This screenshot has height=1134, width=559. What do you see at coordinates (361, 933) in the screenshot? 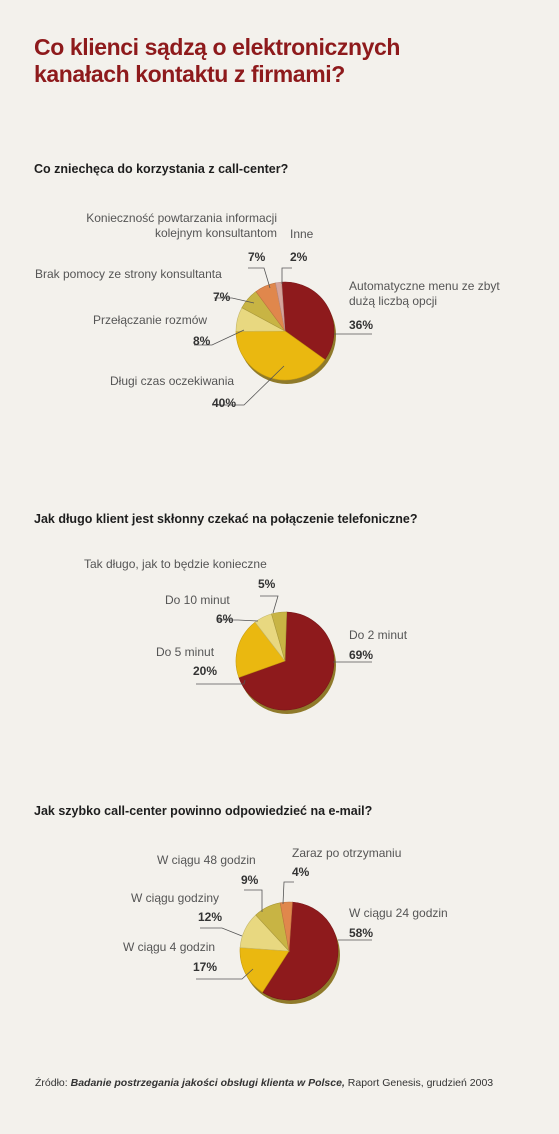
I see `chart-3-value-24: 58%` at bounding box center [361, 933].